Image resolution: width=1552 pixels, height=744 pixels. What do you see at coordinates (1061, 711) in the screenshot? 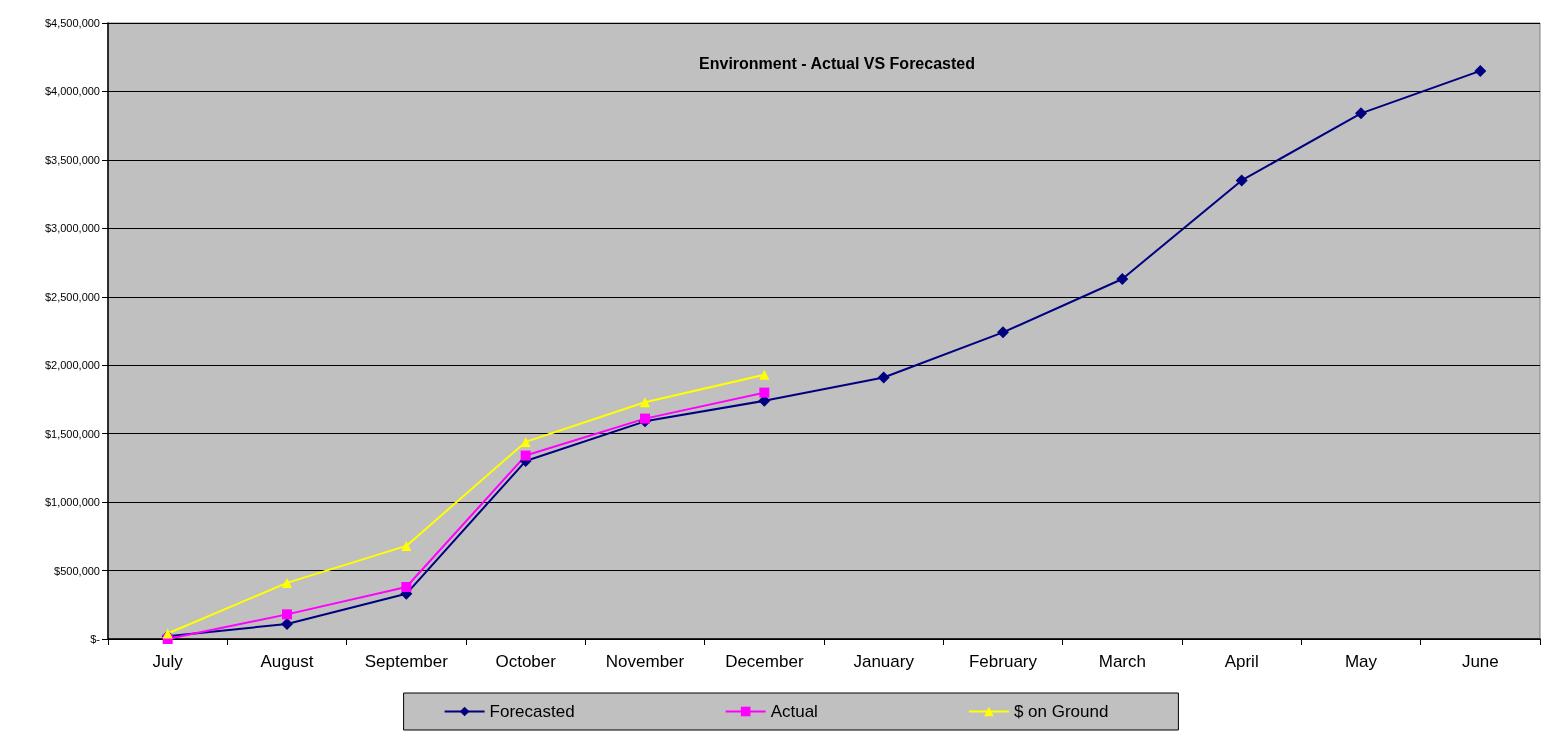
I see `legend-label: $ on Ground` at bounding box center [1061, 711].